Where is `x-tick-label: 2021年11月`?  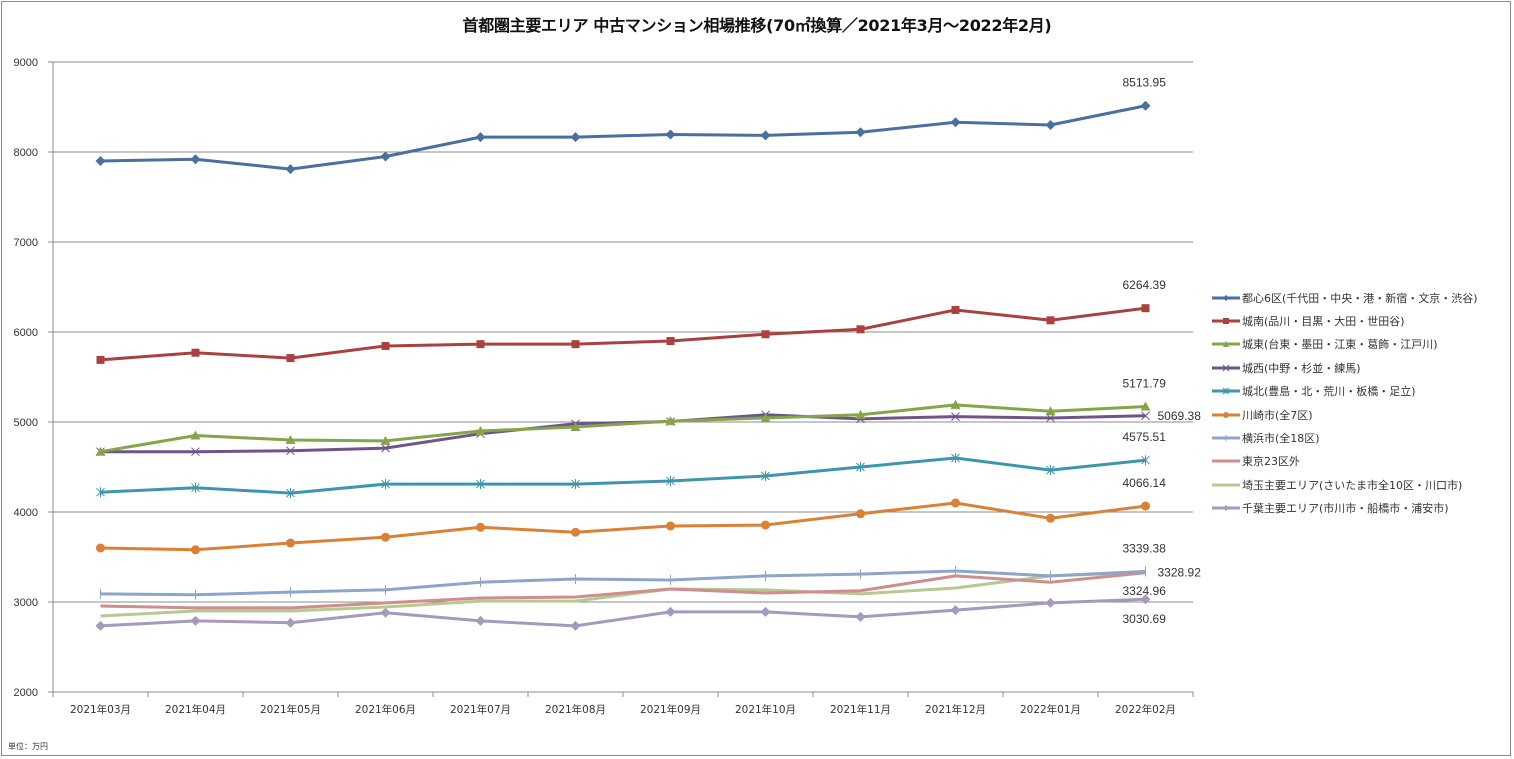
x-tick-label: 2021年11月 is located at coordinates (860, 709).